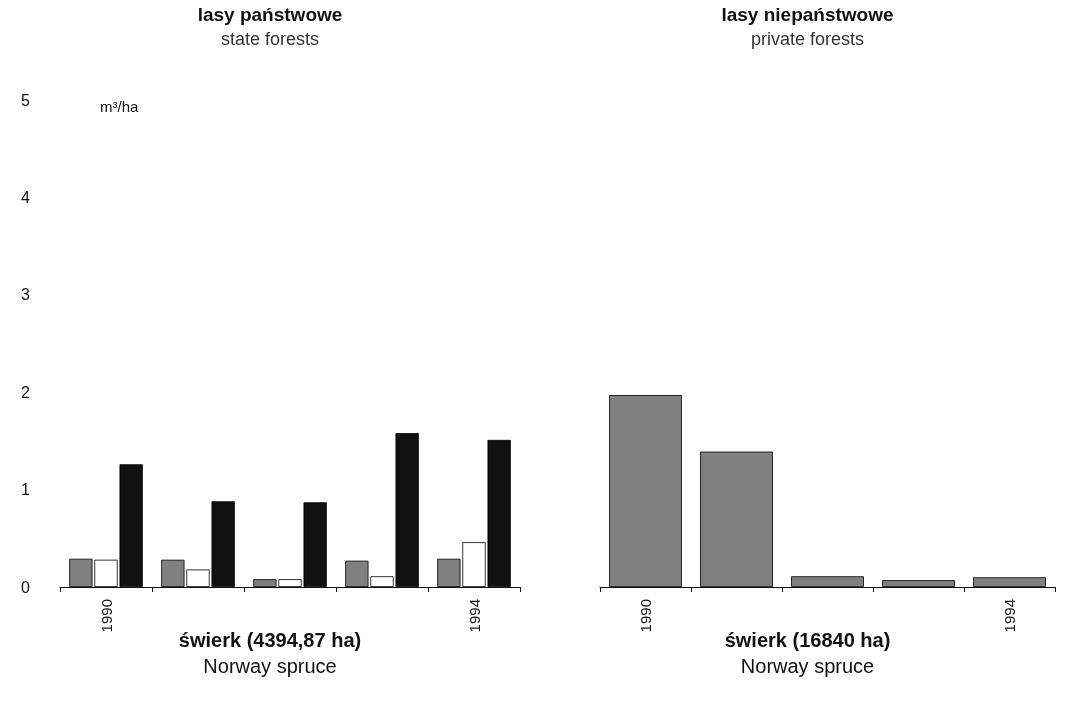  What do you see at coordinates (807, 14) in the screenshot?
I see `chart-title: lasy niepaństwowe` at bounding box center [807, 14].